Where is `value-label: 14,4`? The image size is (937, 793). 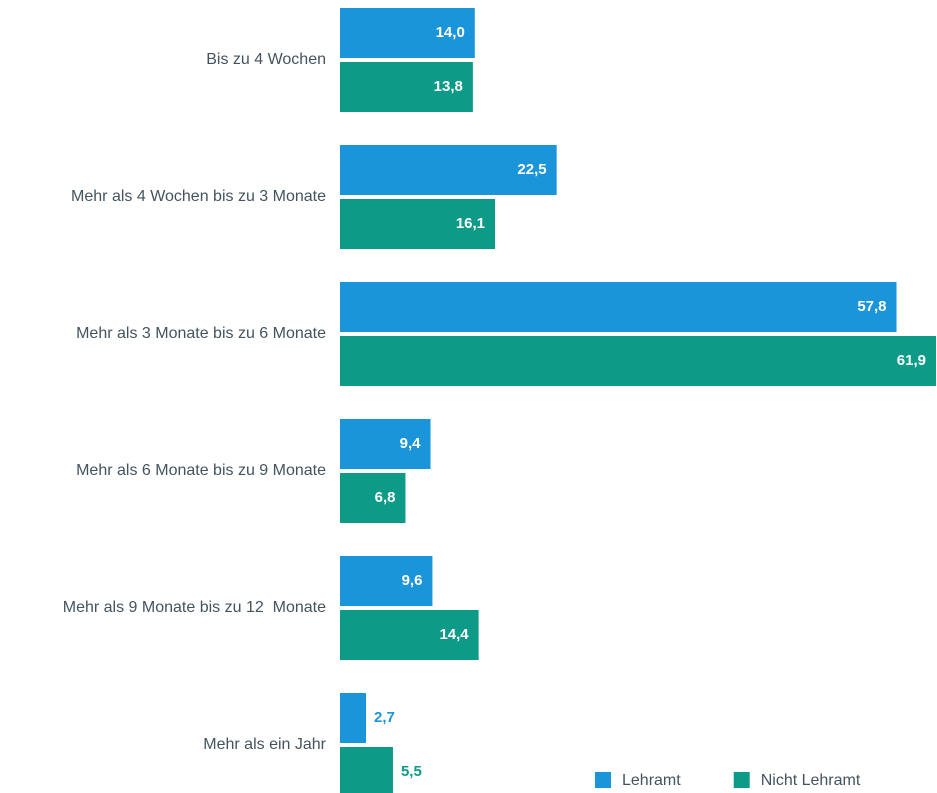
value-label: 14,4 is located at coordinates (454, 634).